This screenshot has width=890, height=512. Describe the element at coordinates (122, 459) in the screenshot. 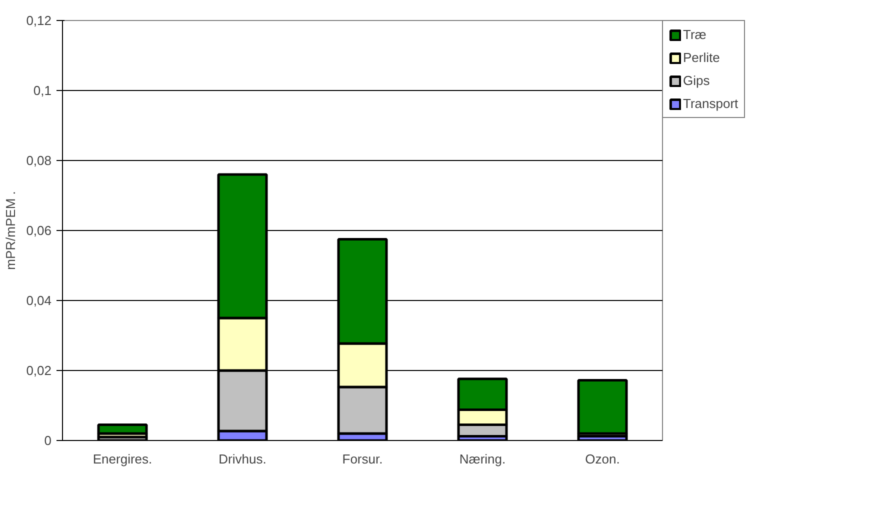

I see `x-tick-label: Energires.` at that location.